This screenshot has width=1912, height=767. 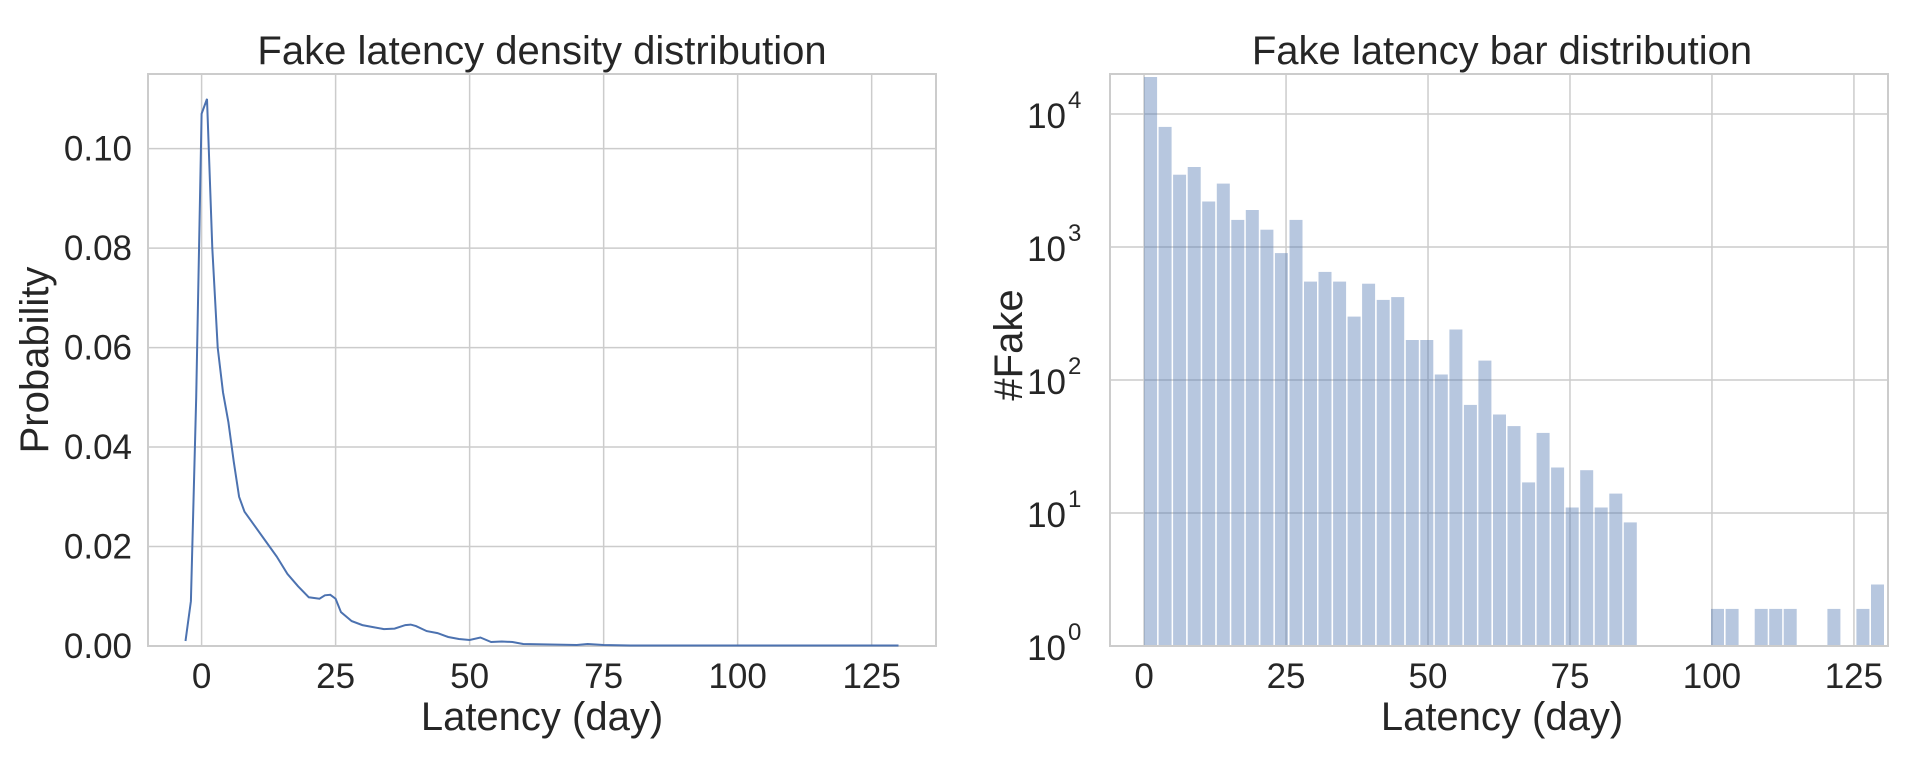 I want to click on bar-y-tick-exponent: 3, so click(x=1074, y=233).